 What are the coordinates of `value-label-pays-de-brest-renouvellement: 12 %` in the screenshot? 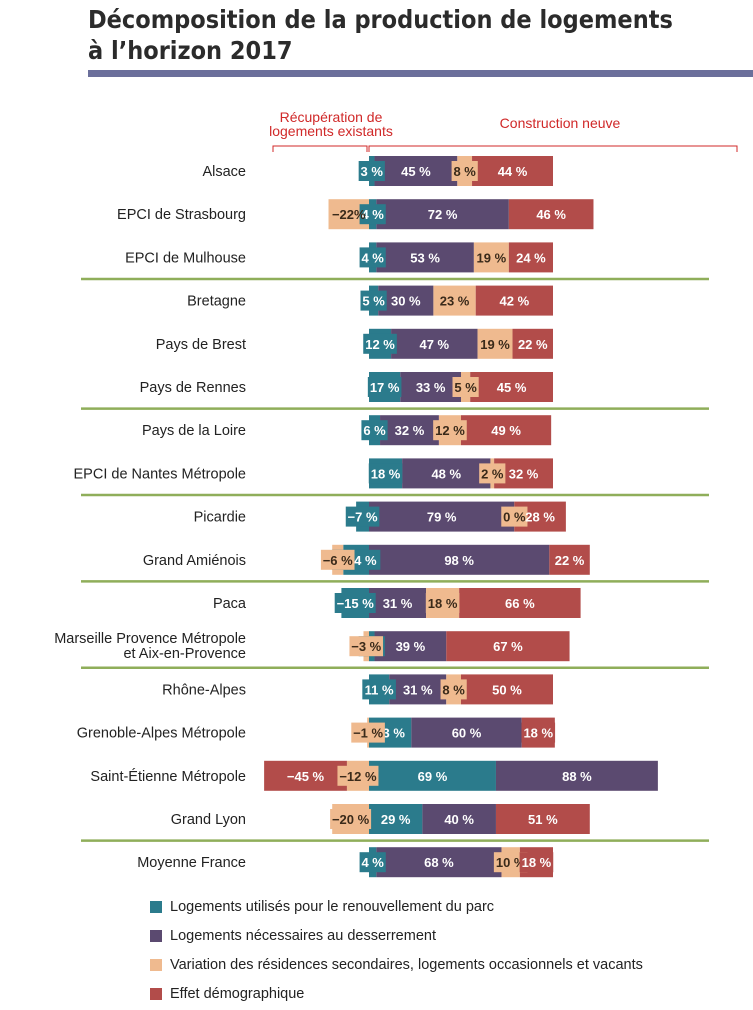 It's located at (380, 344).